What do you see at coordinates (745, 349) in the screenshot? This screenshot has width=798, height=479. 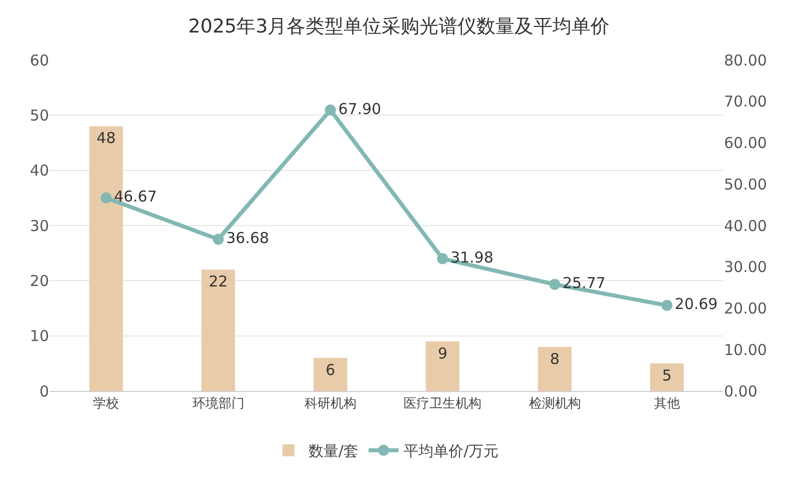 I see `y2-tick-label: 10.00` at bounding box center [745, 349].